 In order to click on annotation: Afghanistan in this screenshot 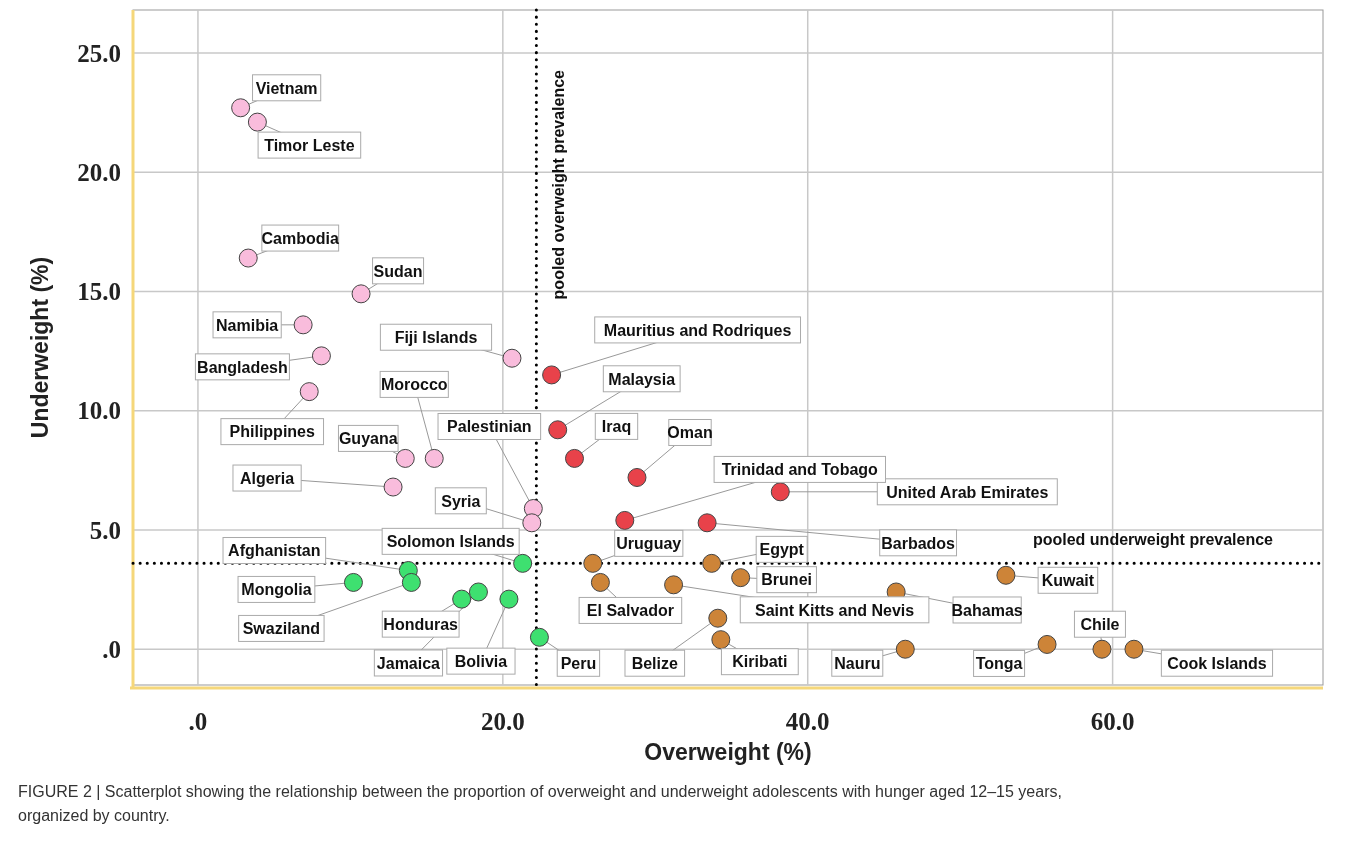, I will do `click(274, 551)`.